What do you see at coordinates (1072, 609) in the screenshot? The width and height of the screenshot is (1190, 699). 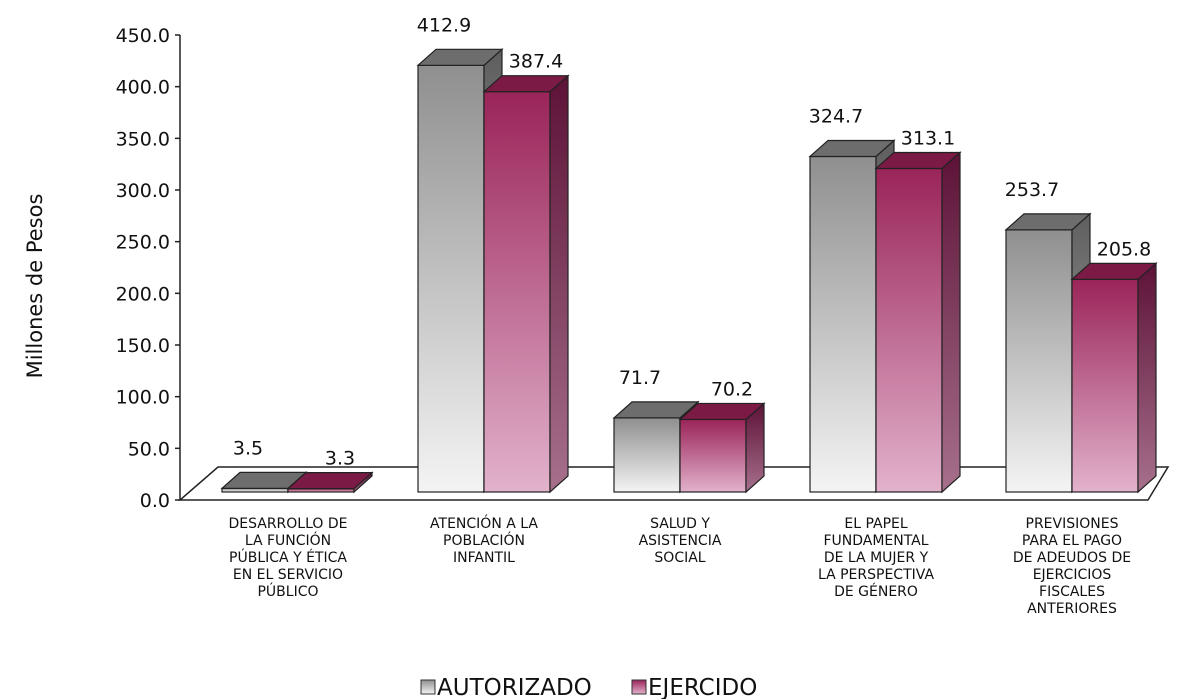 I see `category-label-line: ANTERIORES` at bounding box center [1072, 609].